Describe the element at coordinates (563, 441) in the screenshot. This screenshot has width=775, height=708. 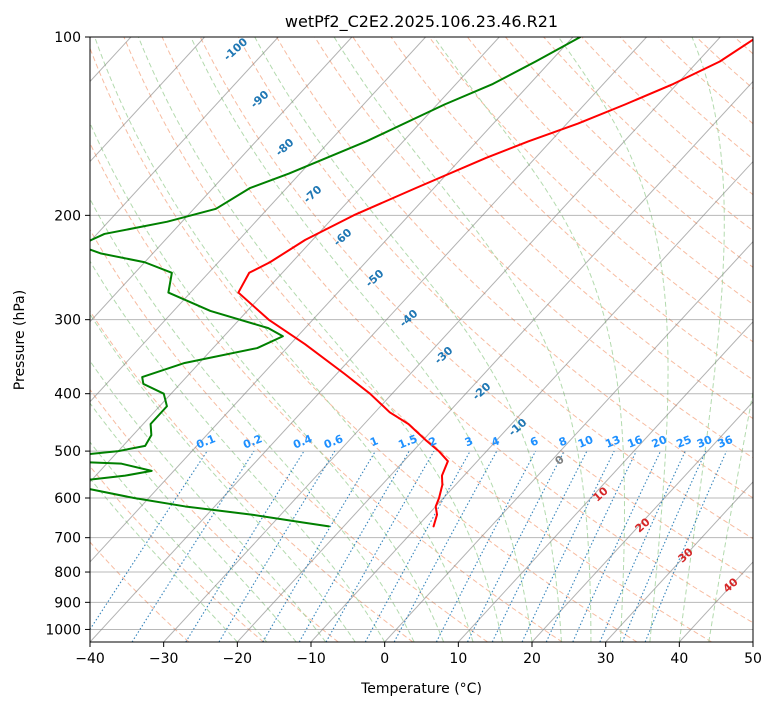
I see `mixing-ratio-label: 8` at that location.